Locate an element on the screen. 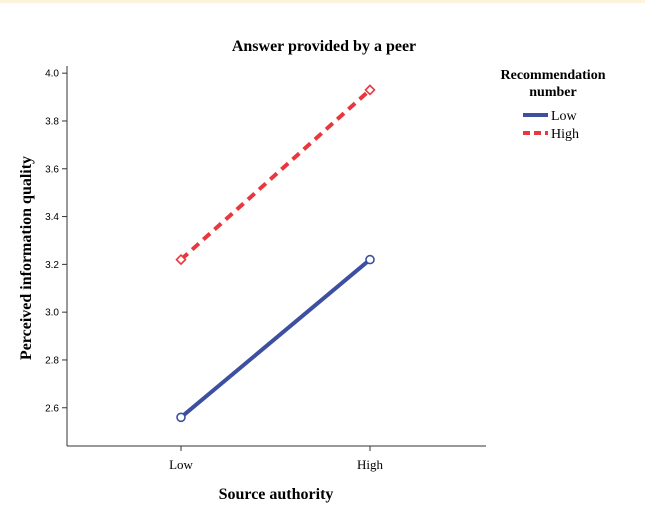 The image size is (645, 517). series-line-high is located at coordinates (275, 175).